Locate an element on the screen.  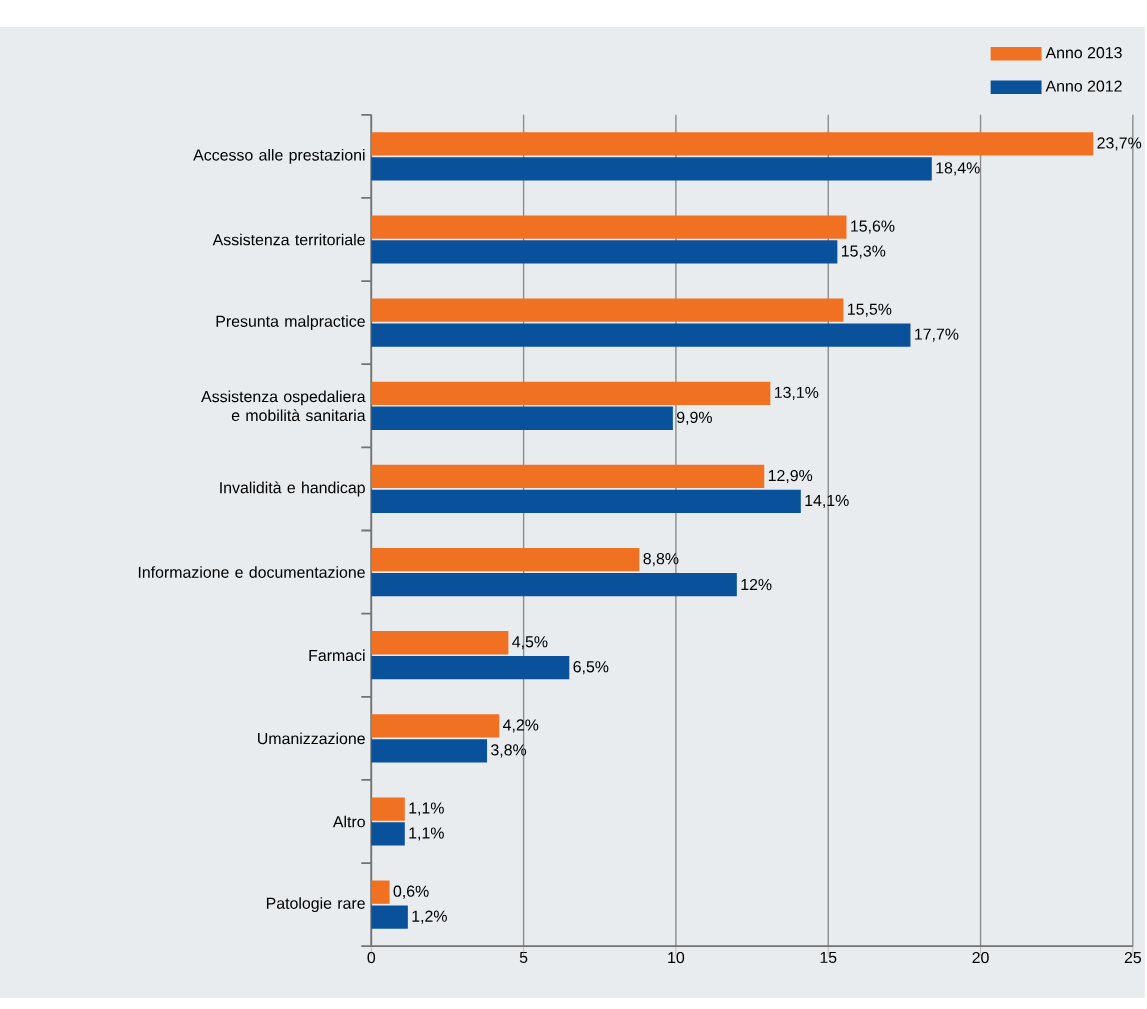
data-label: 4,5% is located at coordinates (530, 643).